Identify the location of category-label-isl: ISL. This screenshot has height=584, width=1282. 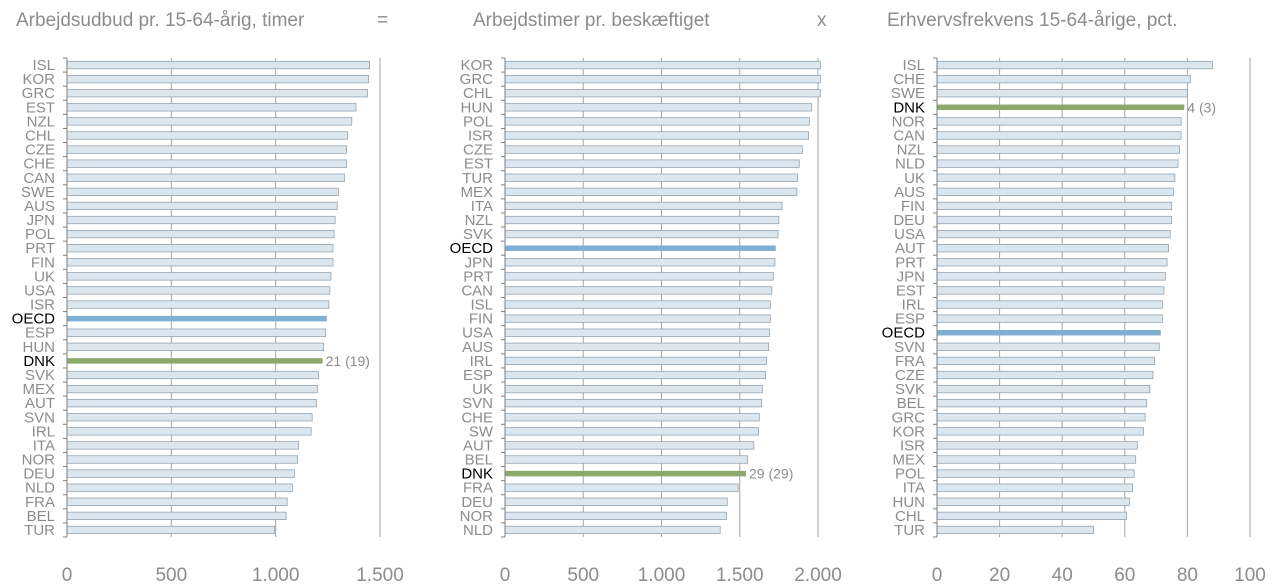
(481, 305).